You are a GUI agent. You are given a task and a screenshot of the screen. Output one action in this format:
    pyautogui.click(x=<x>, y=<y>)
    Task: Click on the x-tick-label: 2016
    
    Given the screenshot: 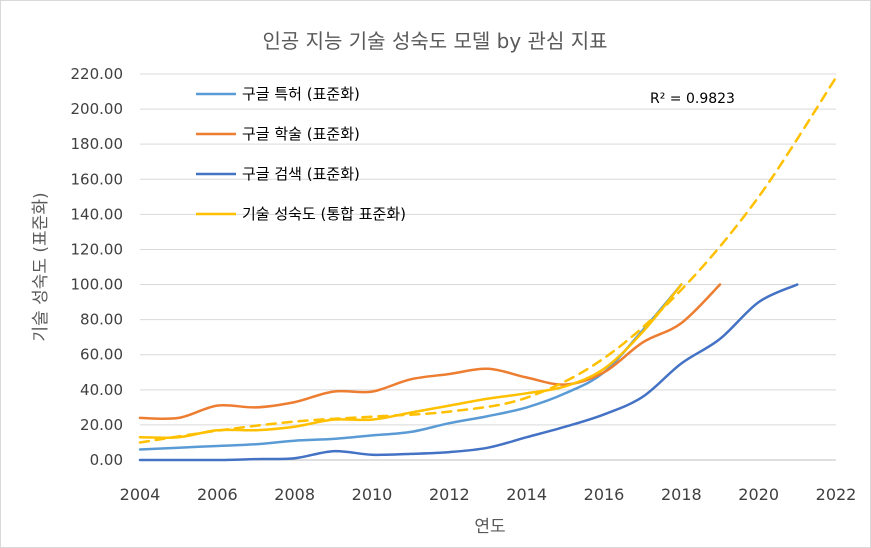 What is the action you would take?
    pyautogui.click(x=604, y=494)
    